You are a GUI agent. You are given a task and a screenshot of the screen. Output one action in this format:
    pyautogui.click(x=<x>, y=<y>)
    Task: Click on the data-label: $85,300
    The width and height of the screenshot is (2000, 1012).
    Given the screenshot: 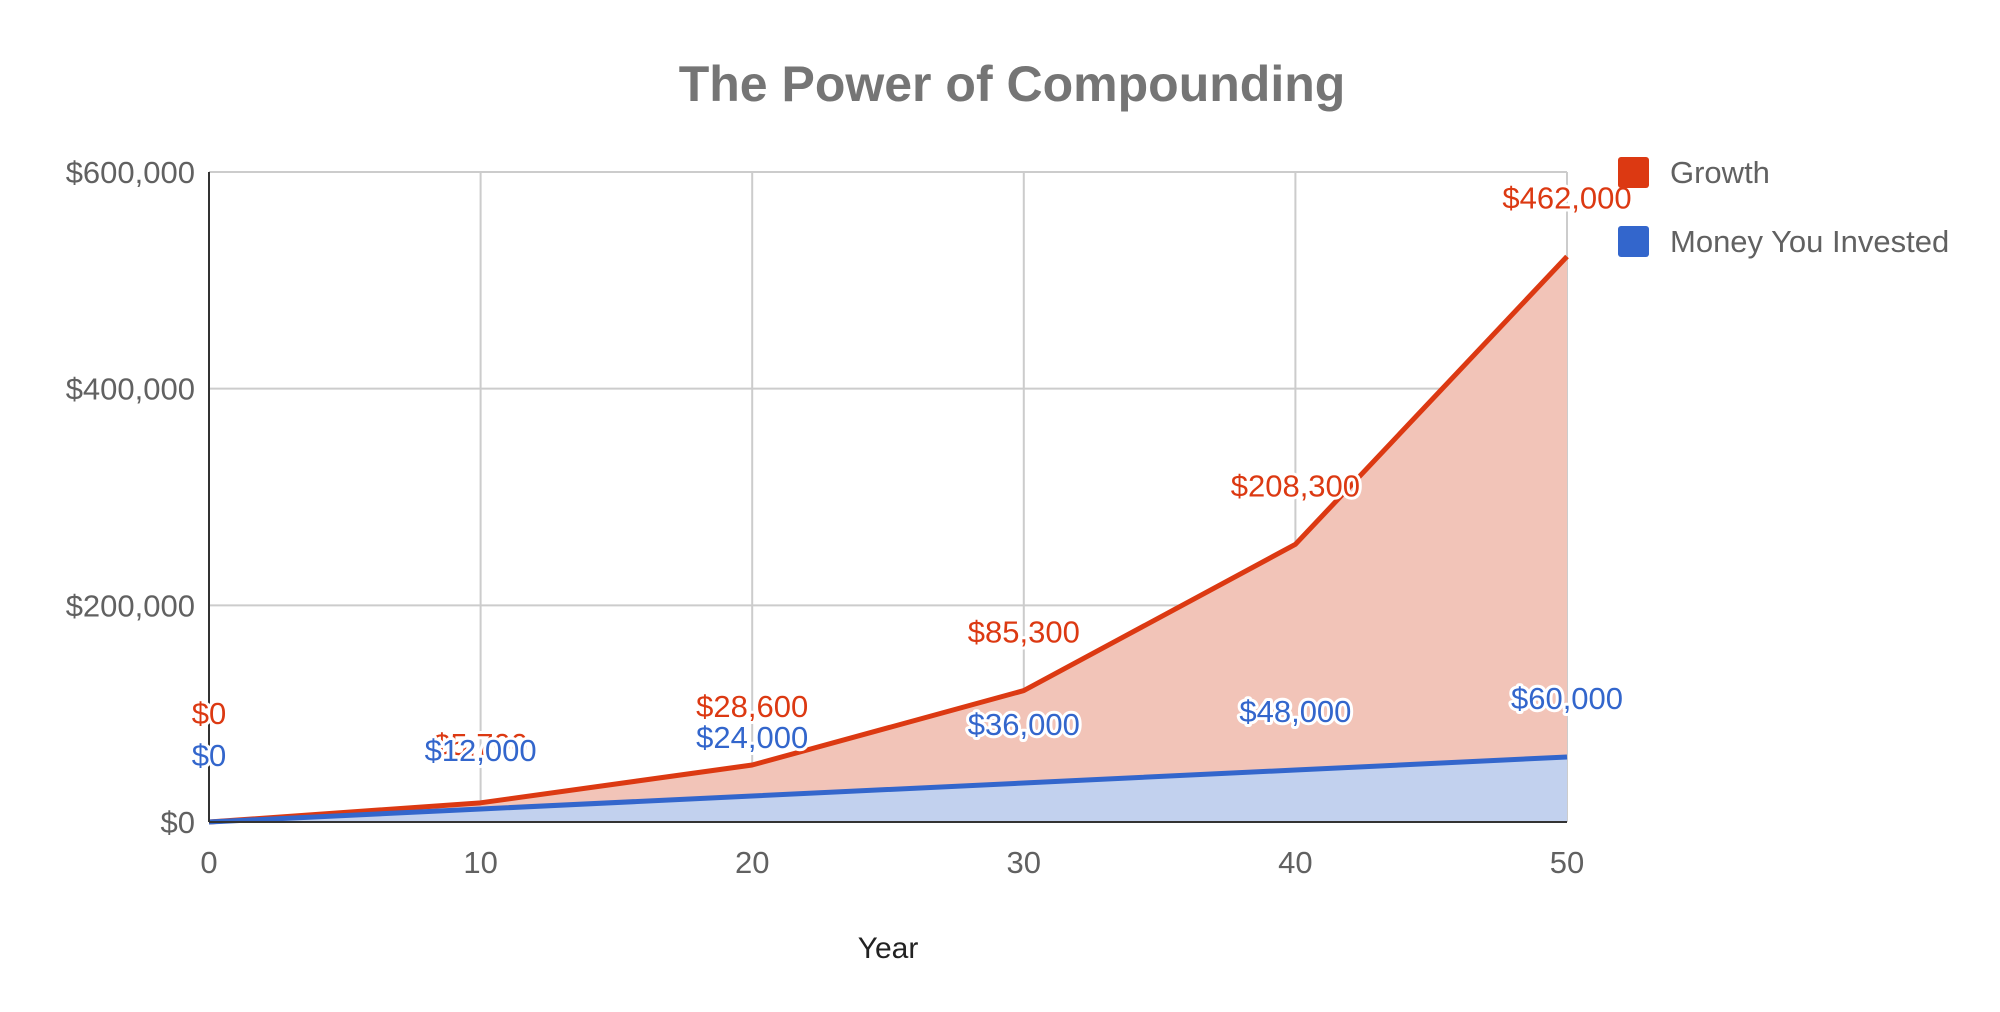 What is the action you would take?
    pyautogui.click(x=1024, y=632)
    